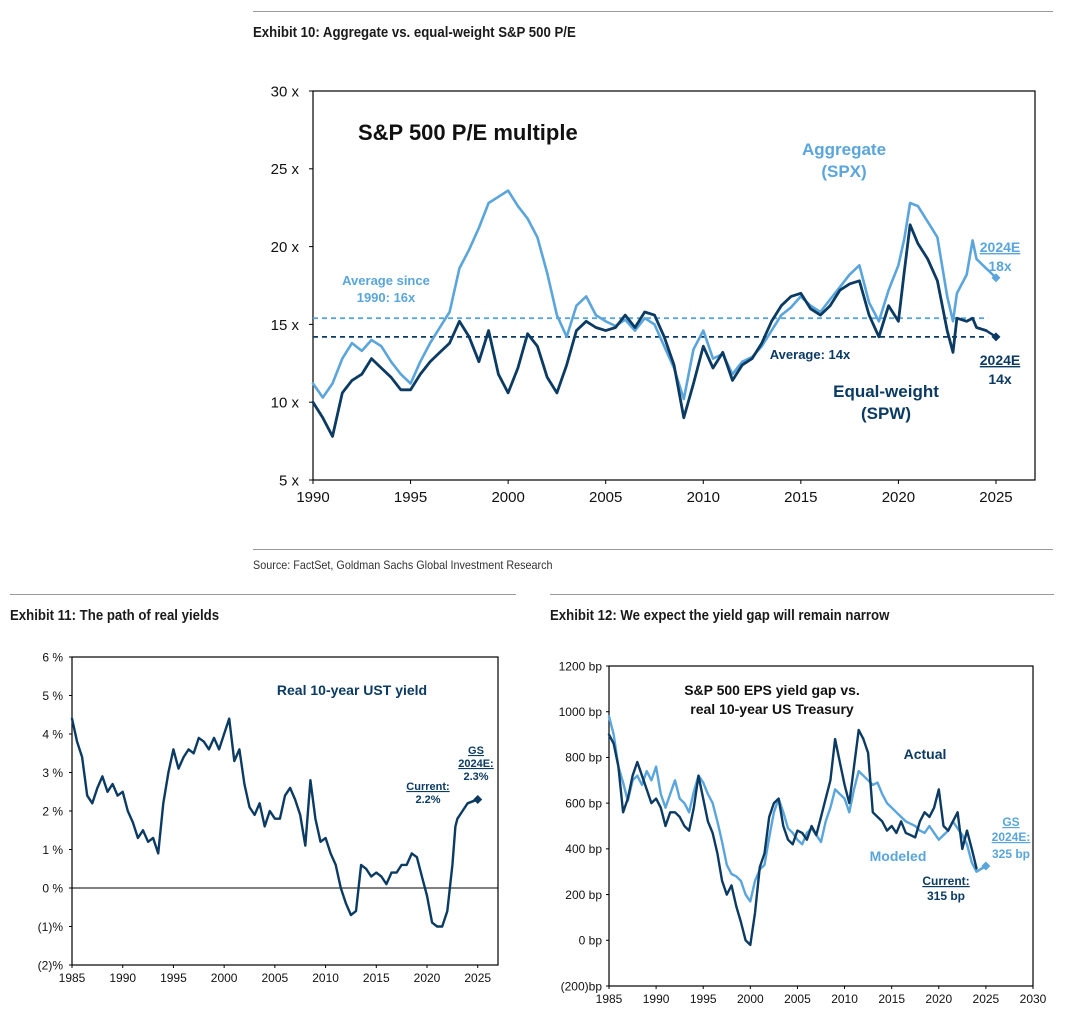  I want to click on real-yield-x-tick-label: 2020, so click(427, 978).